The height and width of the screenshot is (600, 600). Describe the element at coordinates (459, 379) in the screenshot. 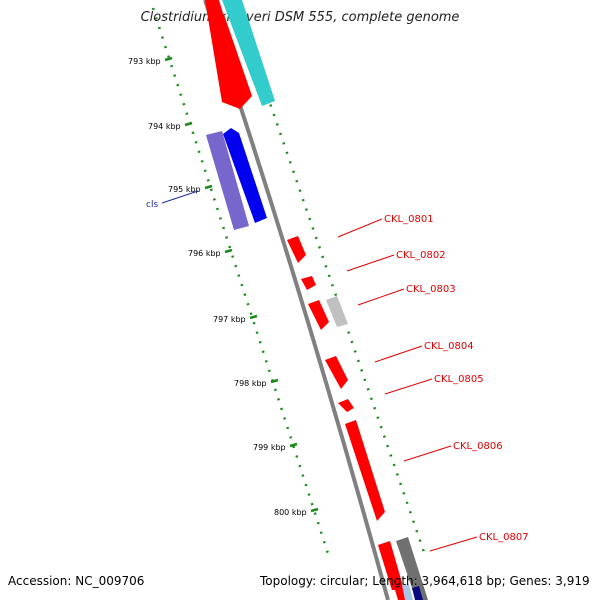

I see `gene-label: CKL_0805` at that location.